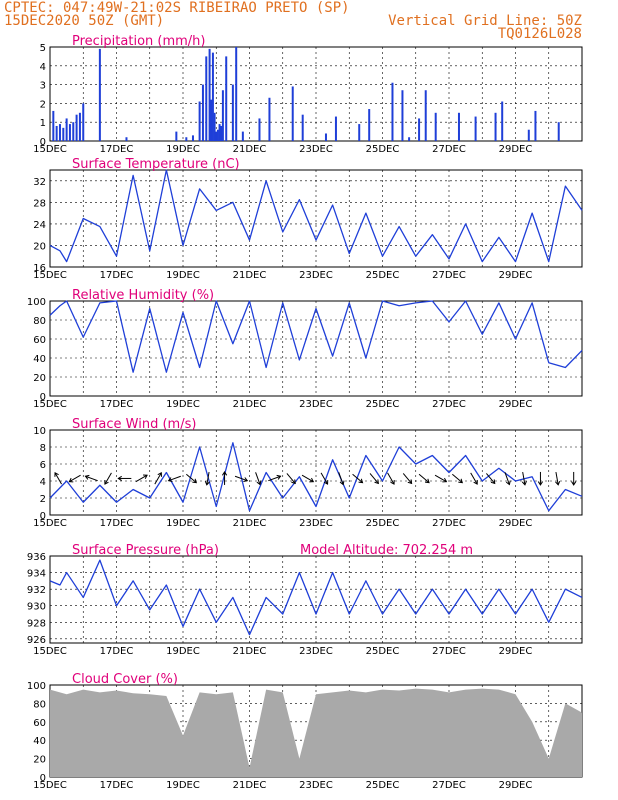 The width and height of the screenshot is (618, 800). I want to click on wind-series-line, so click(316, 477).